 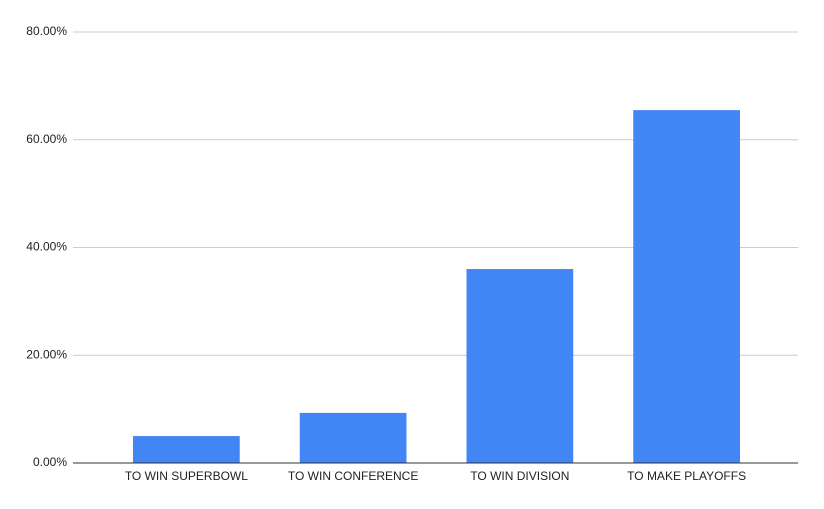 I want to click on y-tick-label: 60.00%, so click(x=46, y=139).